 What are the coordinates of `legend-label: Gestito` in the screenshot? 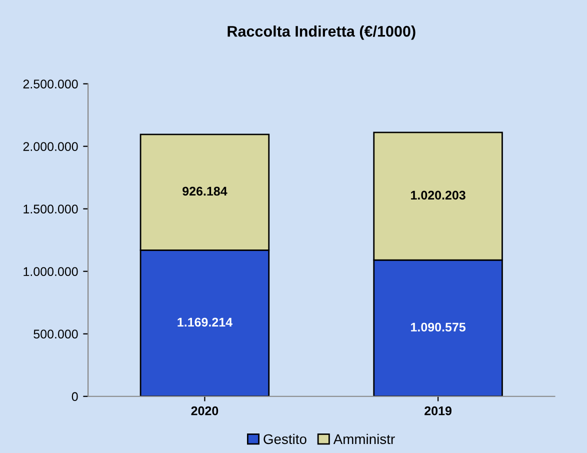 It's located at (285, 439).